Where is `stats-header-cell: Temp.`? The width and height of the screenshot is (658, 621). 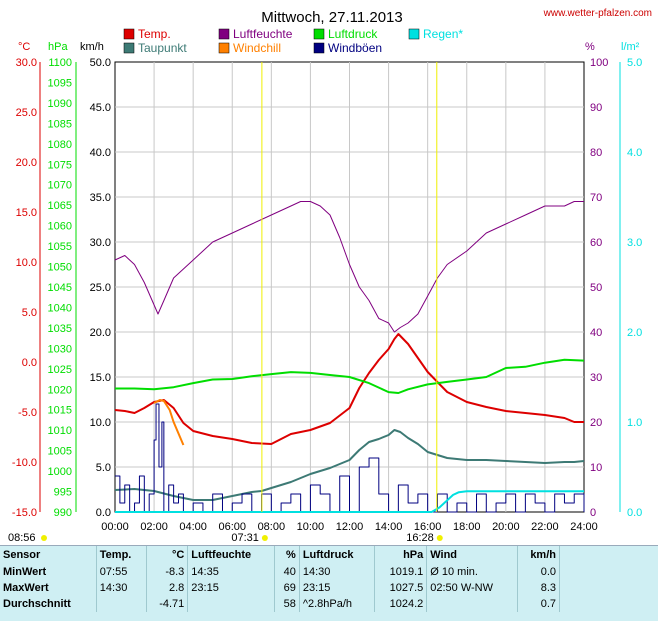
stats-header-cell: Temp. is located at coordinates (121, 555).